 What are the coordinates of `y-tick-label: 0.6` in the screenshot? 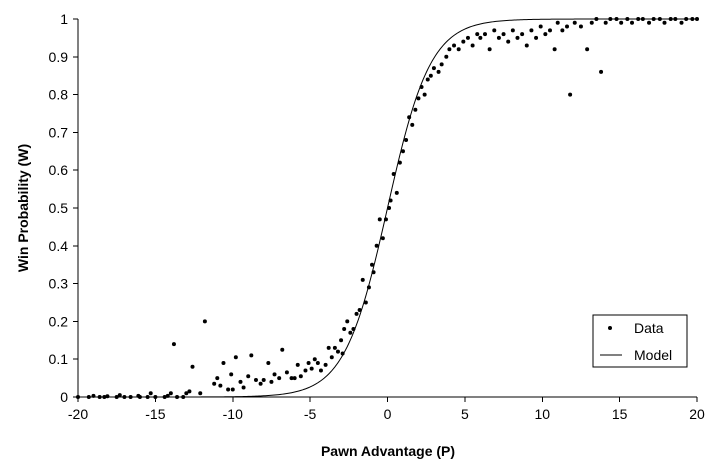 It's located at (59, 170).